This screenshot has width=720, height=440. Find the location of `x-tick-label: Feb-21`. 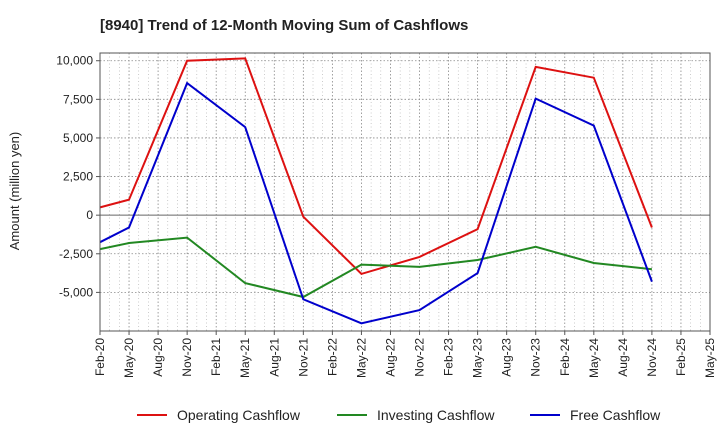

x-tick-label: Feb-21 is located at coordinates (216, 357).